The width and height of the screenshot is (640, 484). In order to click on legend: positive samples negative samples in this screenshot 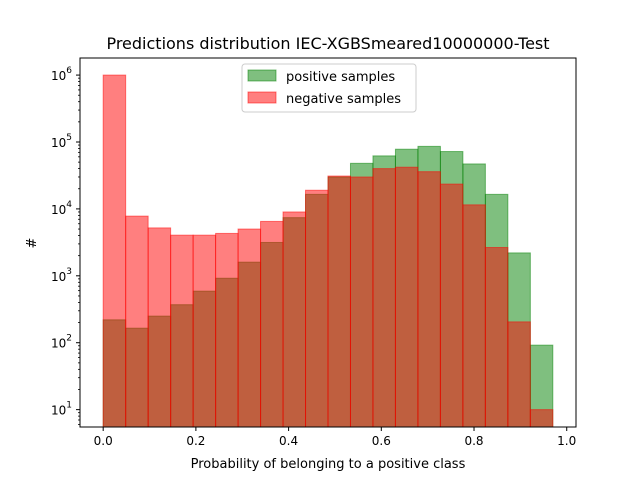, I will do `click(329, 88)`.